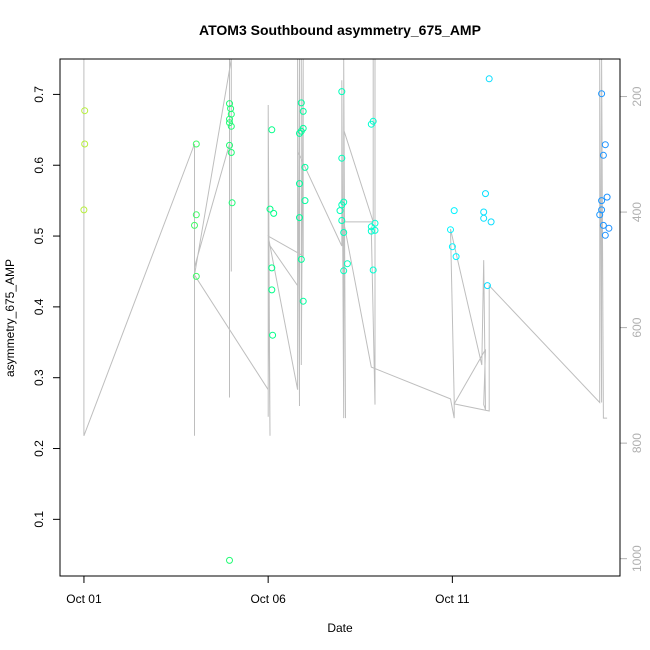 This screenshot has width=650, height=650. I want to click on y-tick-label: 0.6, so click(39, 165).